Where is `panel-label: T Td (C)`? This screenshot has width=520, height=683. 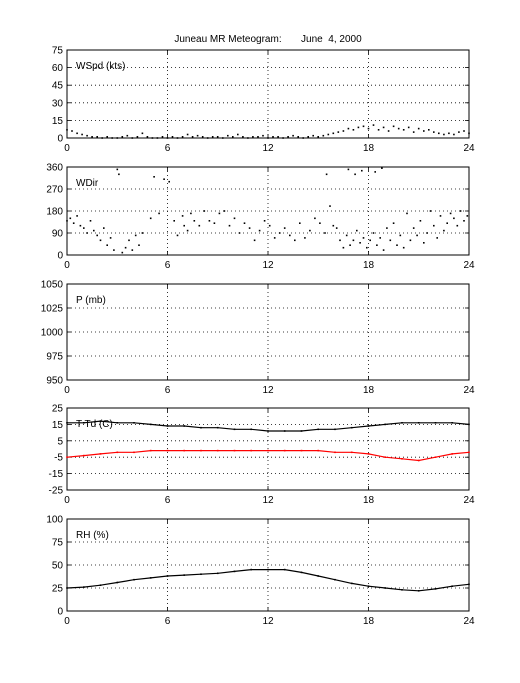 panel-label: T Td (C) is located at coordinates (94, 424).